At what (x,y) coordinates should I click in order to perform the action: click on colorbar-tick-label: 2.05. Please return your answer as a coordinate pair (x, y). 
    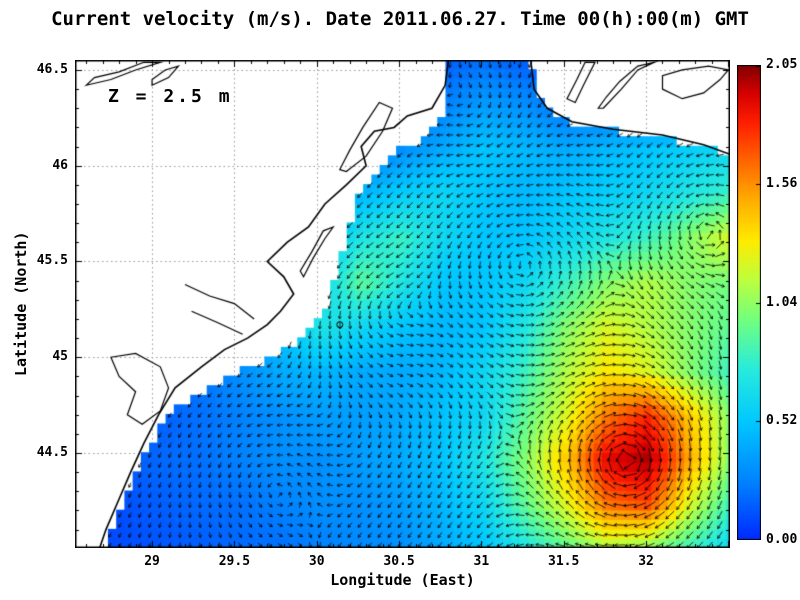
    Looking at the image, I should click on (782, 64).